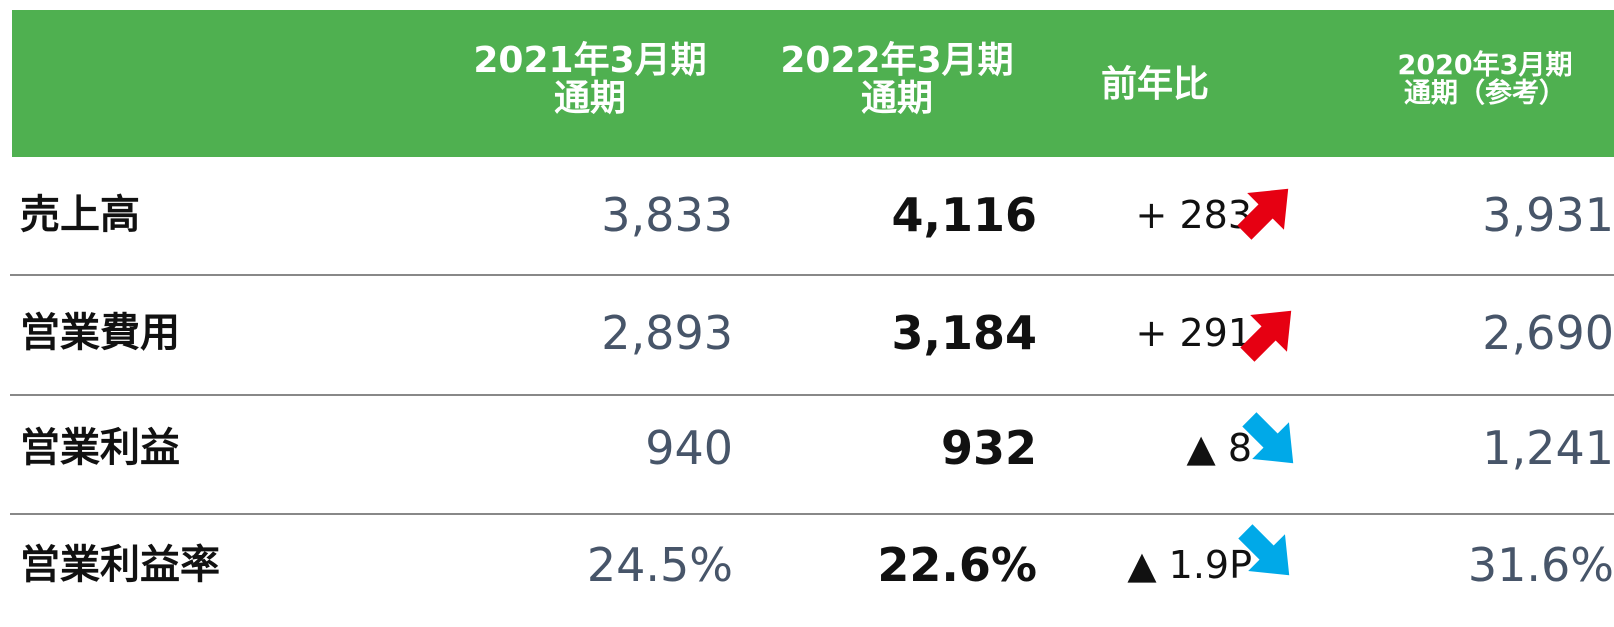 This screenshot has height=627, width=1614. Describe the element at coordinates (897, 60) in the screenshot. I see `header-text: 2022年3月期` at that location.